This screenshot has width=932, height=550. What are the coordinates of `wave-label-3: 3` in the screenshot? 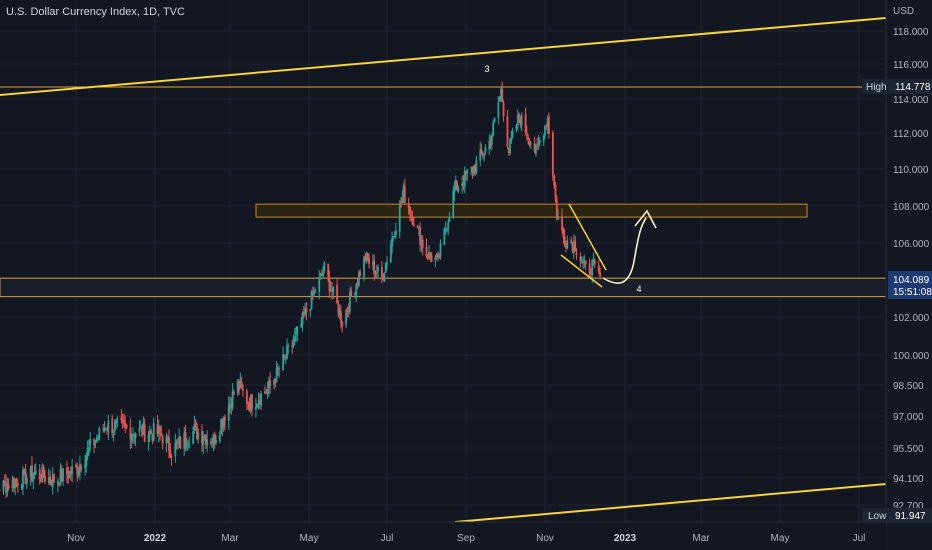 It's located at (486, 69).